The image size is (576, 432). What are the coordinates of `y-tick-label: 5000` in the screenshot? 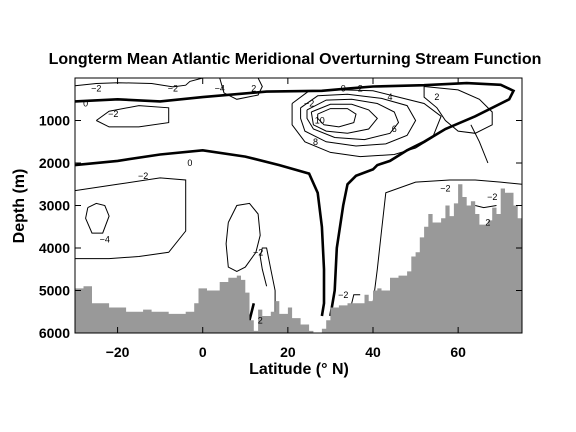 It's located at (54, 291).